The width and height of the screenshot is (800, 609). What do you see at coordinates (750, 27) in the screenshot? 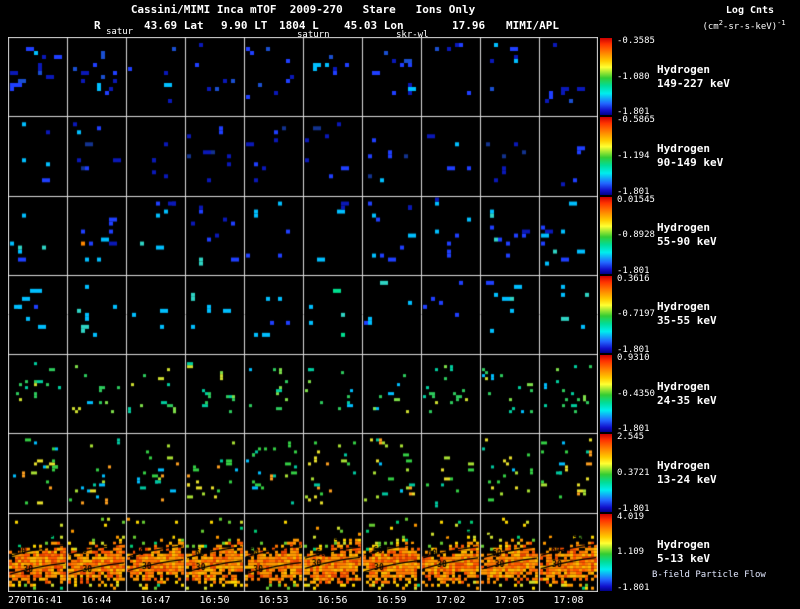
I see `units-mid: -sr-s-keV)` at bounding box center [750, 27].